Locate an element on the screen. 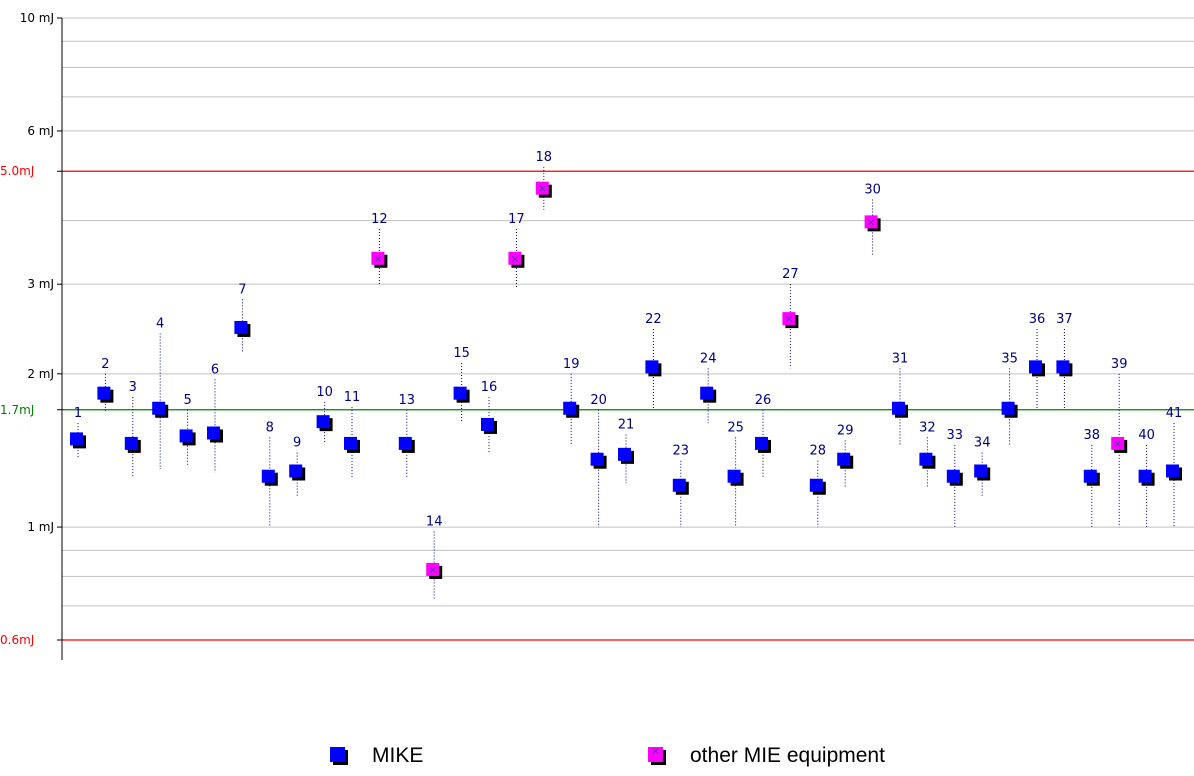 Image resolution: width=1194 pixels, height=776 pixels. point-label: 23 is located at coordinates (681, 451).